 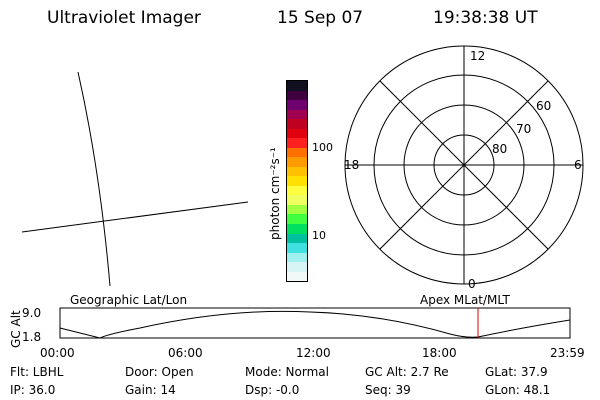 What do you see at coordinates (150, 390) in the screenshot?
I see `gain-info: Gain: 14` at bounding box center [150, 390].